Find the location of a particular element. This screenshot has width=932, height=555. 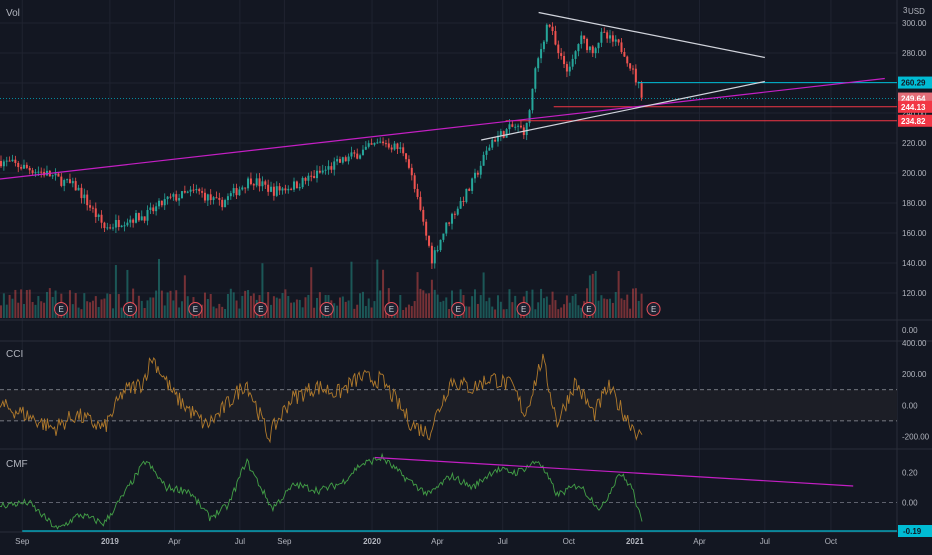

cmf-current-text: -0.19 is located at coordinates (912, 531).